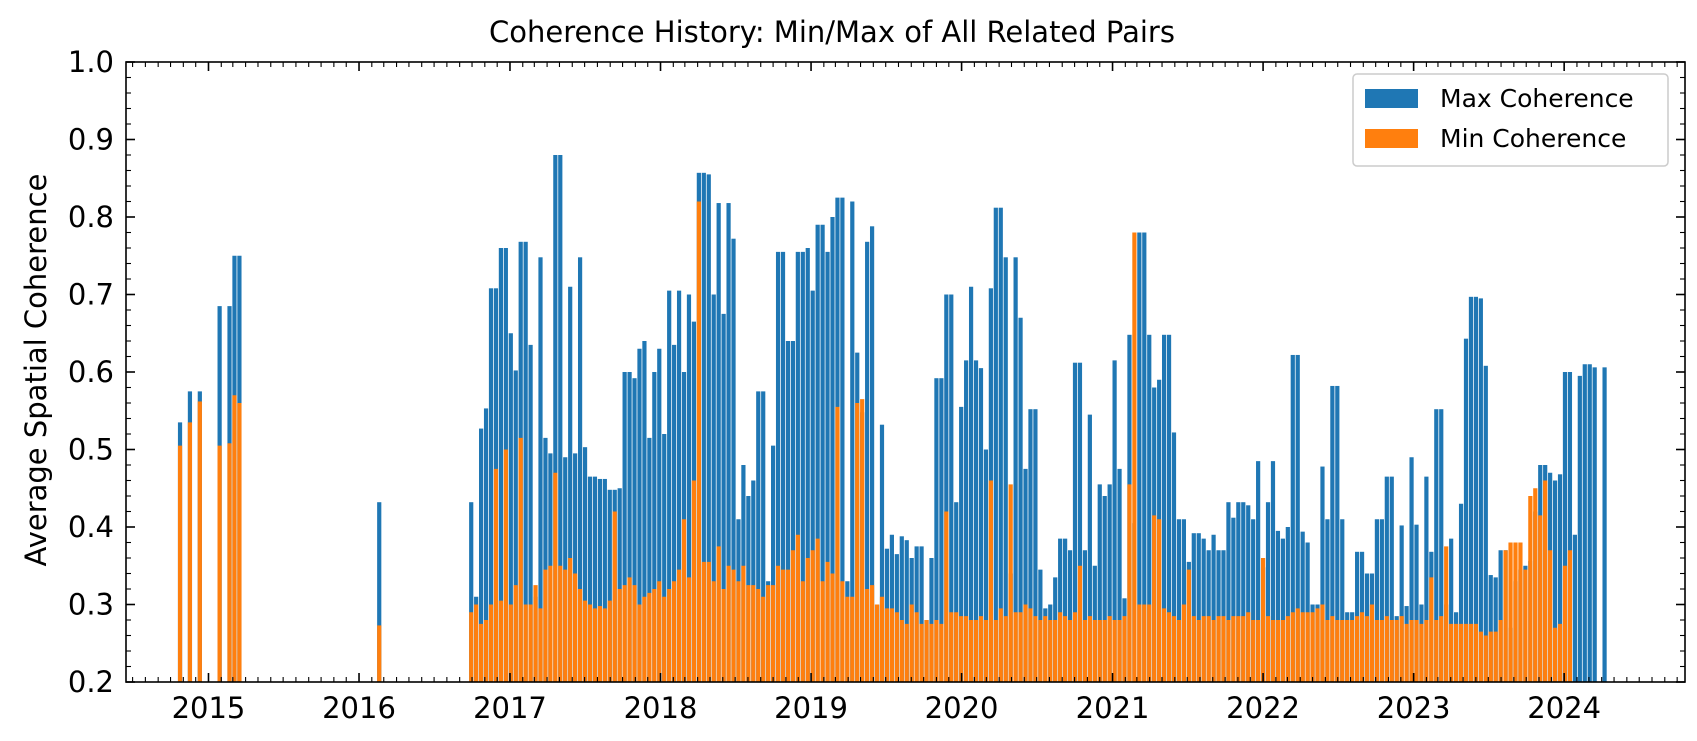  Describe the element at coordinates (811, 708) in the screenshot. I see `x-tick-label: 2019` at that location.